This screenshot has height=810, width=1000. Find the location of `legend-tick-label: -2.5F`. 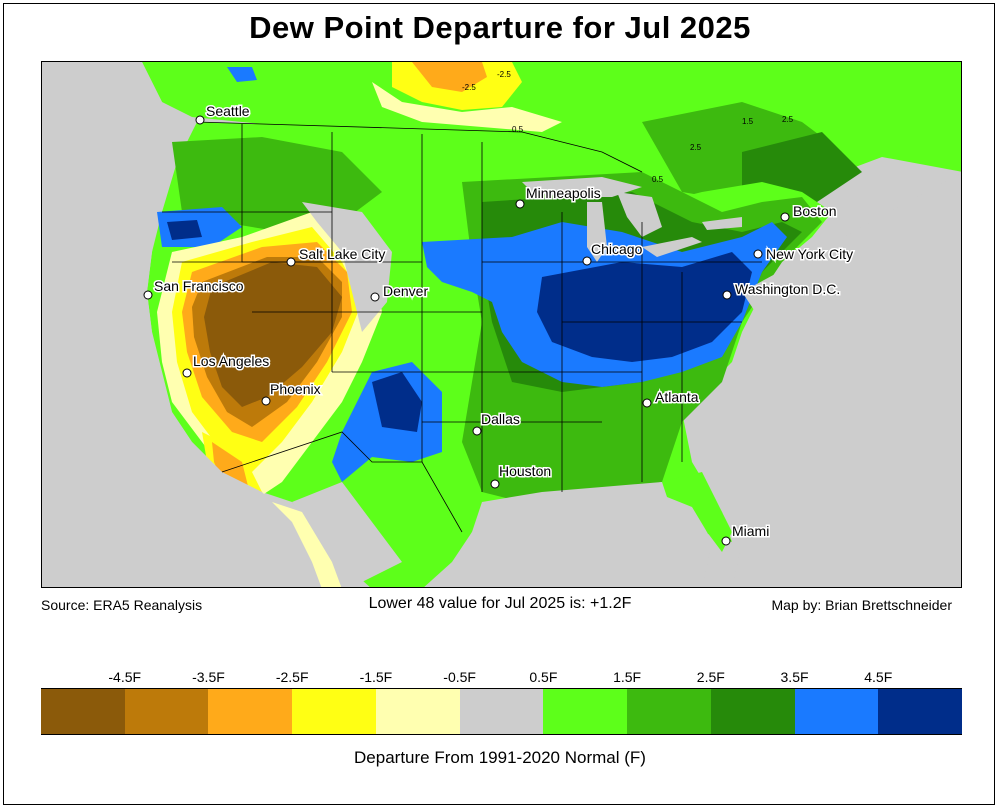

legend-tick-label: -2.5F is located at coordinates (292, 677).